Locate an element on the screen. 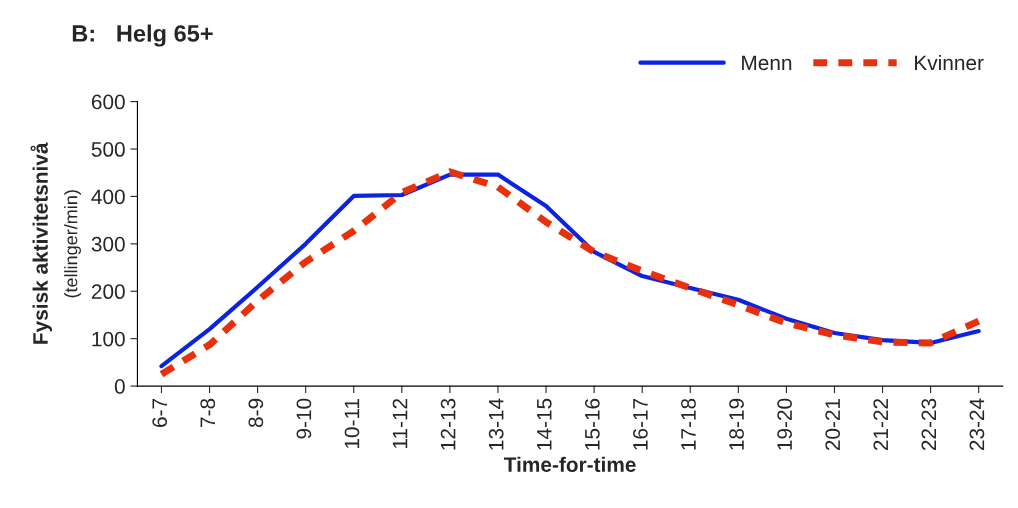  x-tick-label: 15-16 is located at coordinates (592, 424).